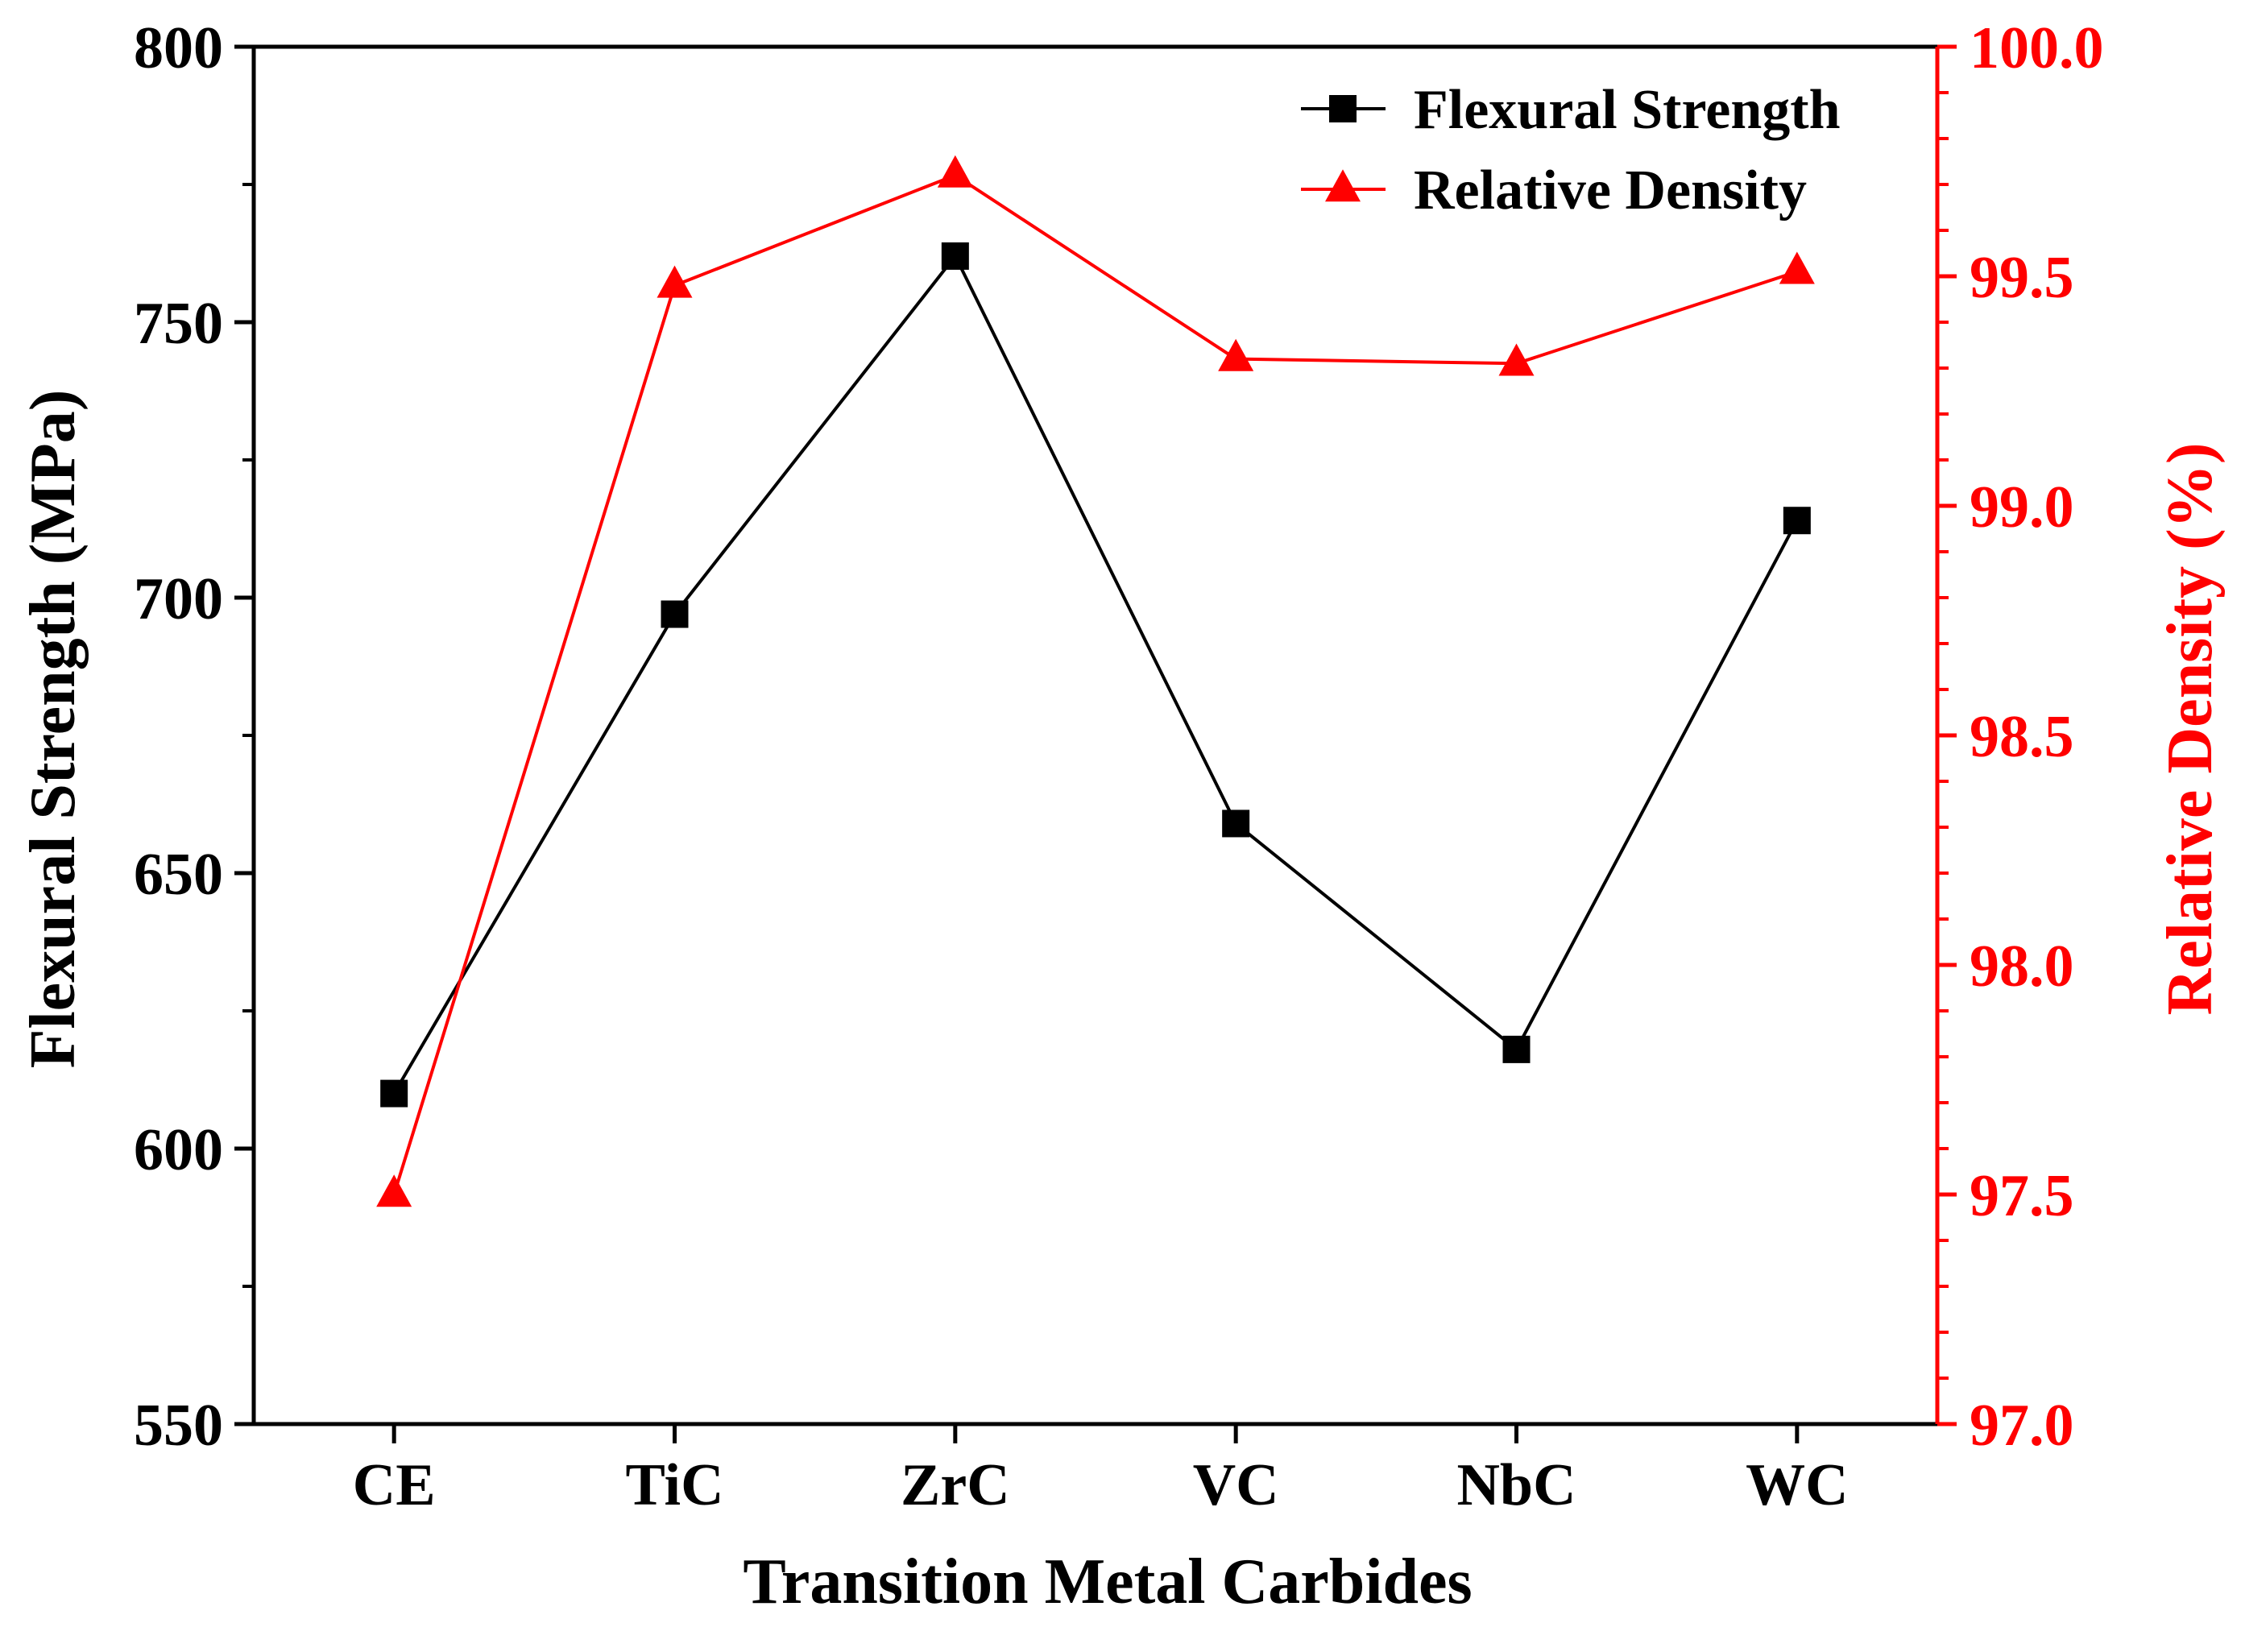 This screenshot has height=1652, width=2241. What do you see at coordinates (2037, 48) in the screenshot?
I see `right-tick-label: 100.0` at bounding box center [2037, 48].